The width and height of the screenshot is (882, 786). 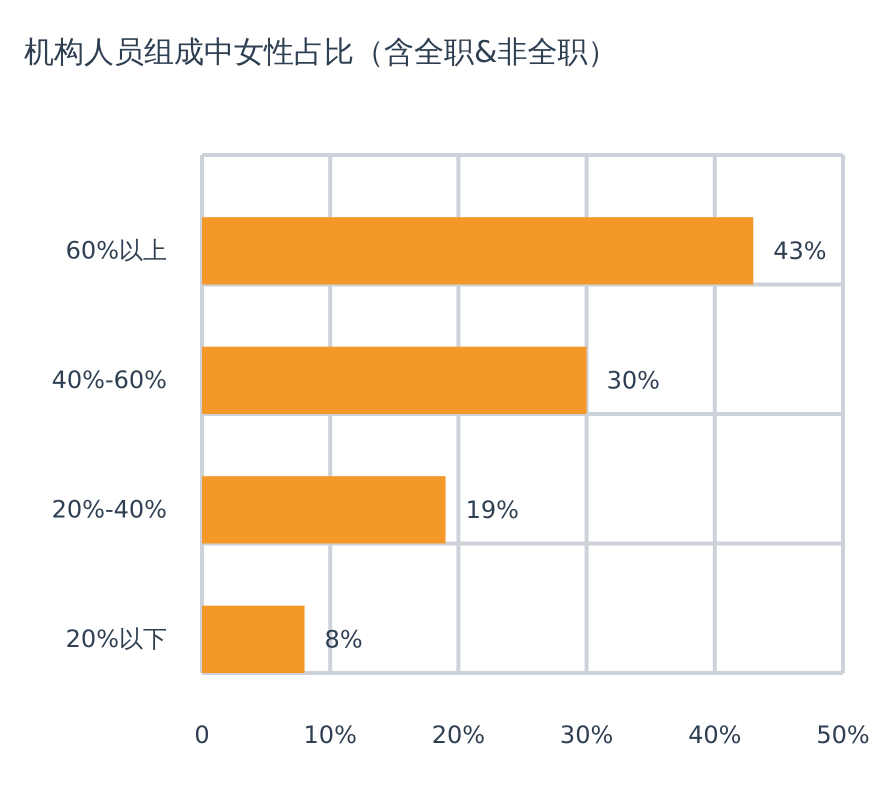 What do you see at coordinates (633, 380) in the screenshot?
I see `data-label: 30%` at bounding box center [633, 380].